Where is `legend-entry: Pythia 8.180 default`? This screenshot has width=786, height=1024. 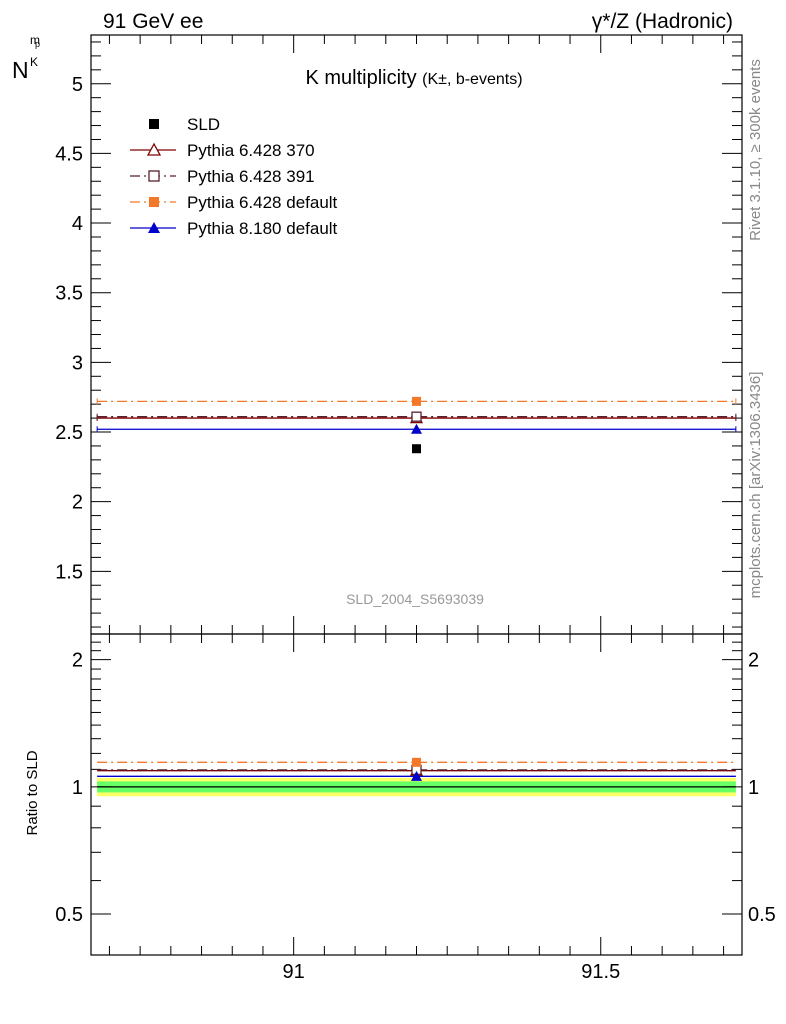
legend-entry: Pythia 8.180 default is located at coordinates (234, 228).